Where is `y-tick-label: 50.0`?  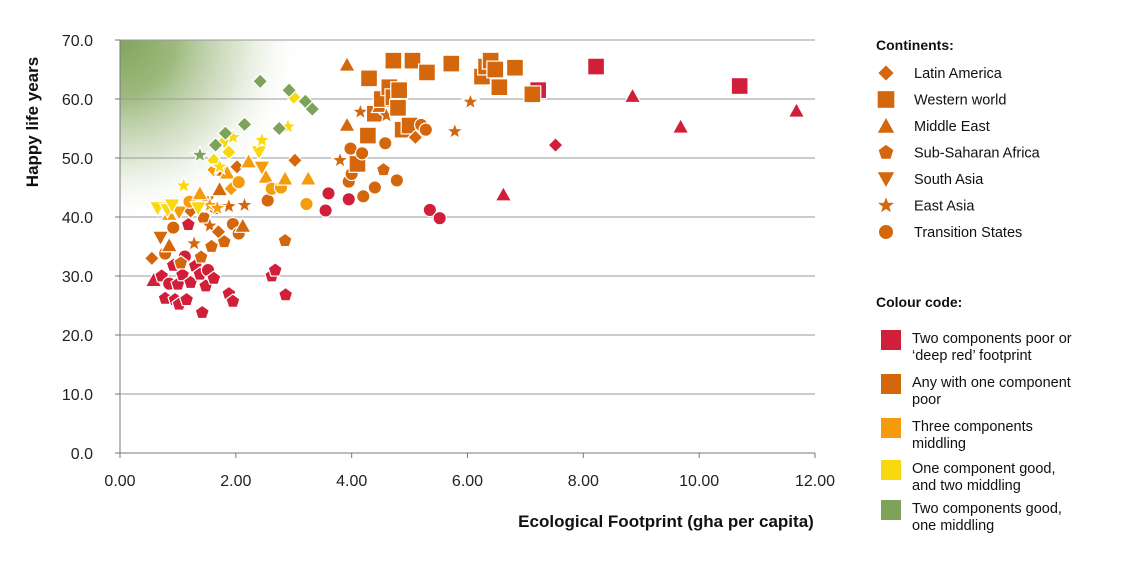
y-tick-label: 50.0 is located at coordinates (77, 159).